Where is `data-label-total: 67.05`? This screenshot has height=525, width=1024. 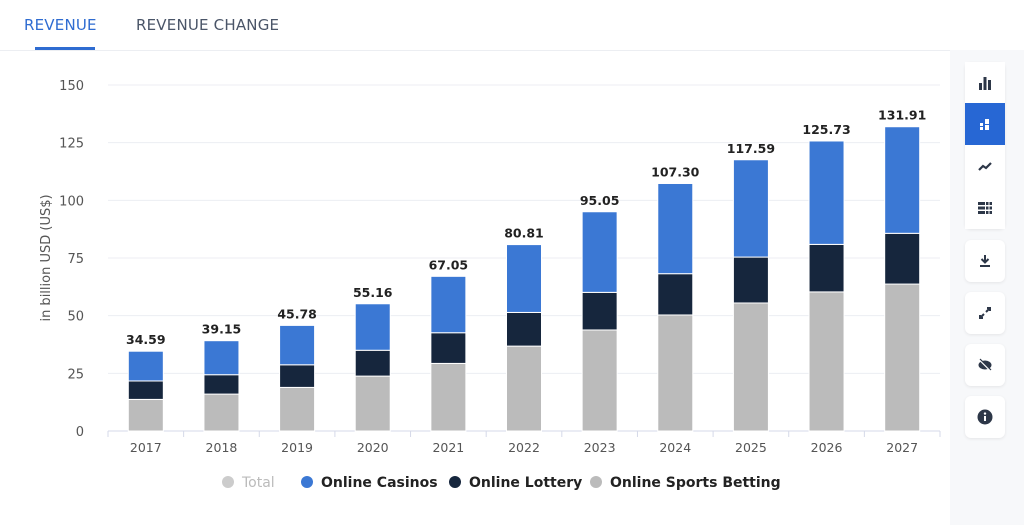
data-label-total: 67.05 is located at coordinates (449, 264).